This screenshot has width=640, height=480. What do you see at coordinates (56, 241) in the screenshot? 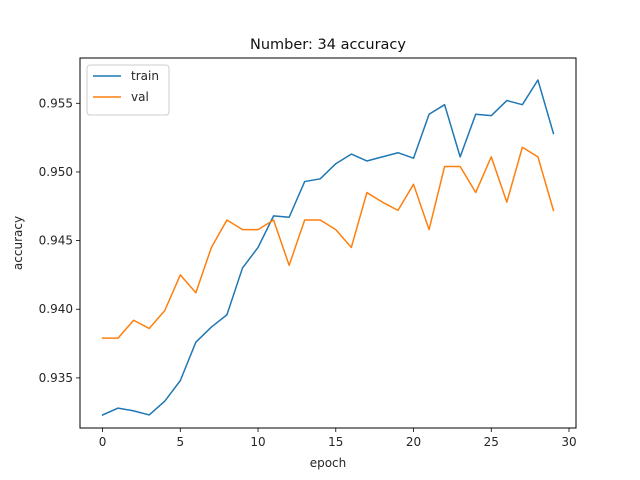
I see `y-tick-label: 0.945` at bounding box center [56, 241].